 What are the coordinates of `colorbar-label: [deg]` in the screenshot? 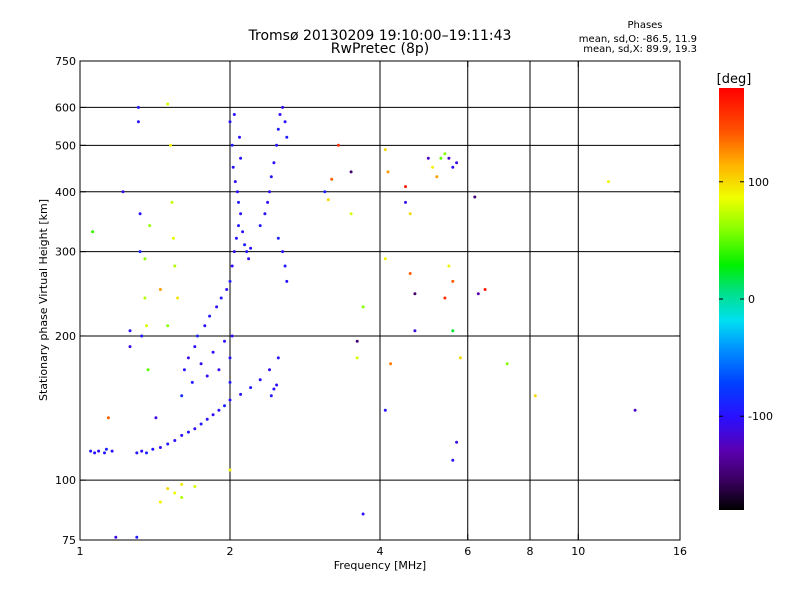 It's located at (734, 79).